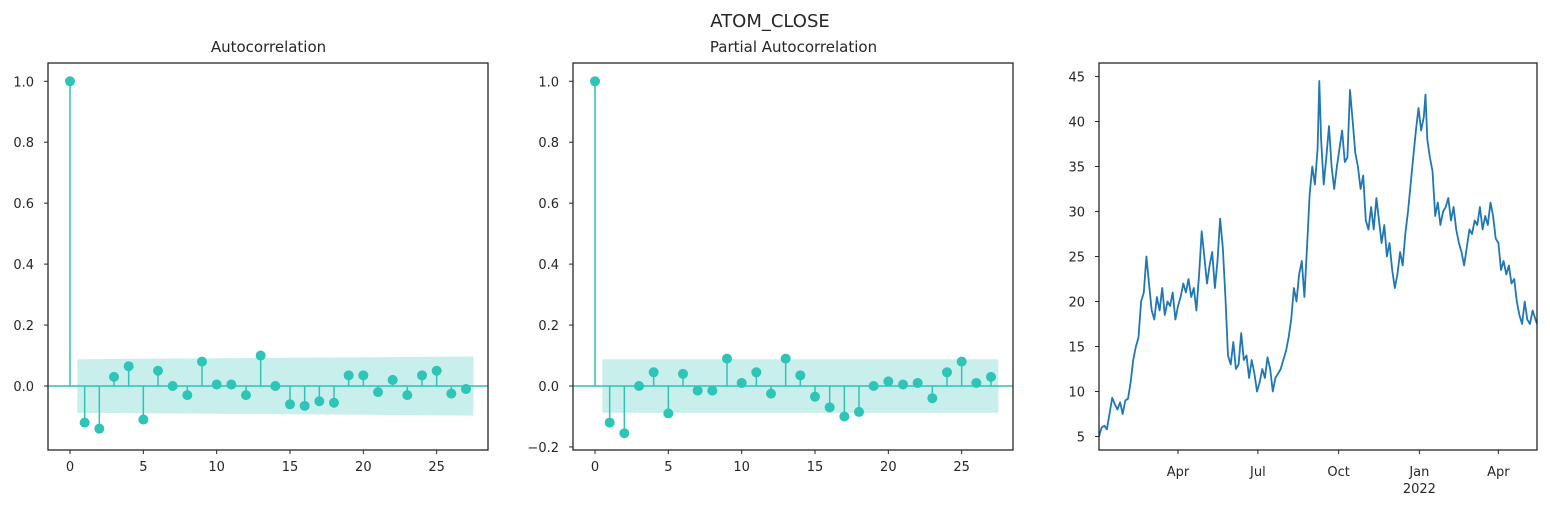 The width and height of the screenshot is (1550, 508). What do you see at coordinates (1076, 303) in the screenshot?
I see `price-y-tick-label: 20` at bounding box center [1076, 303].